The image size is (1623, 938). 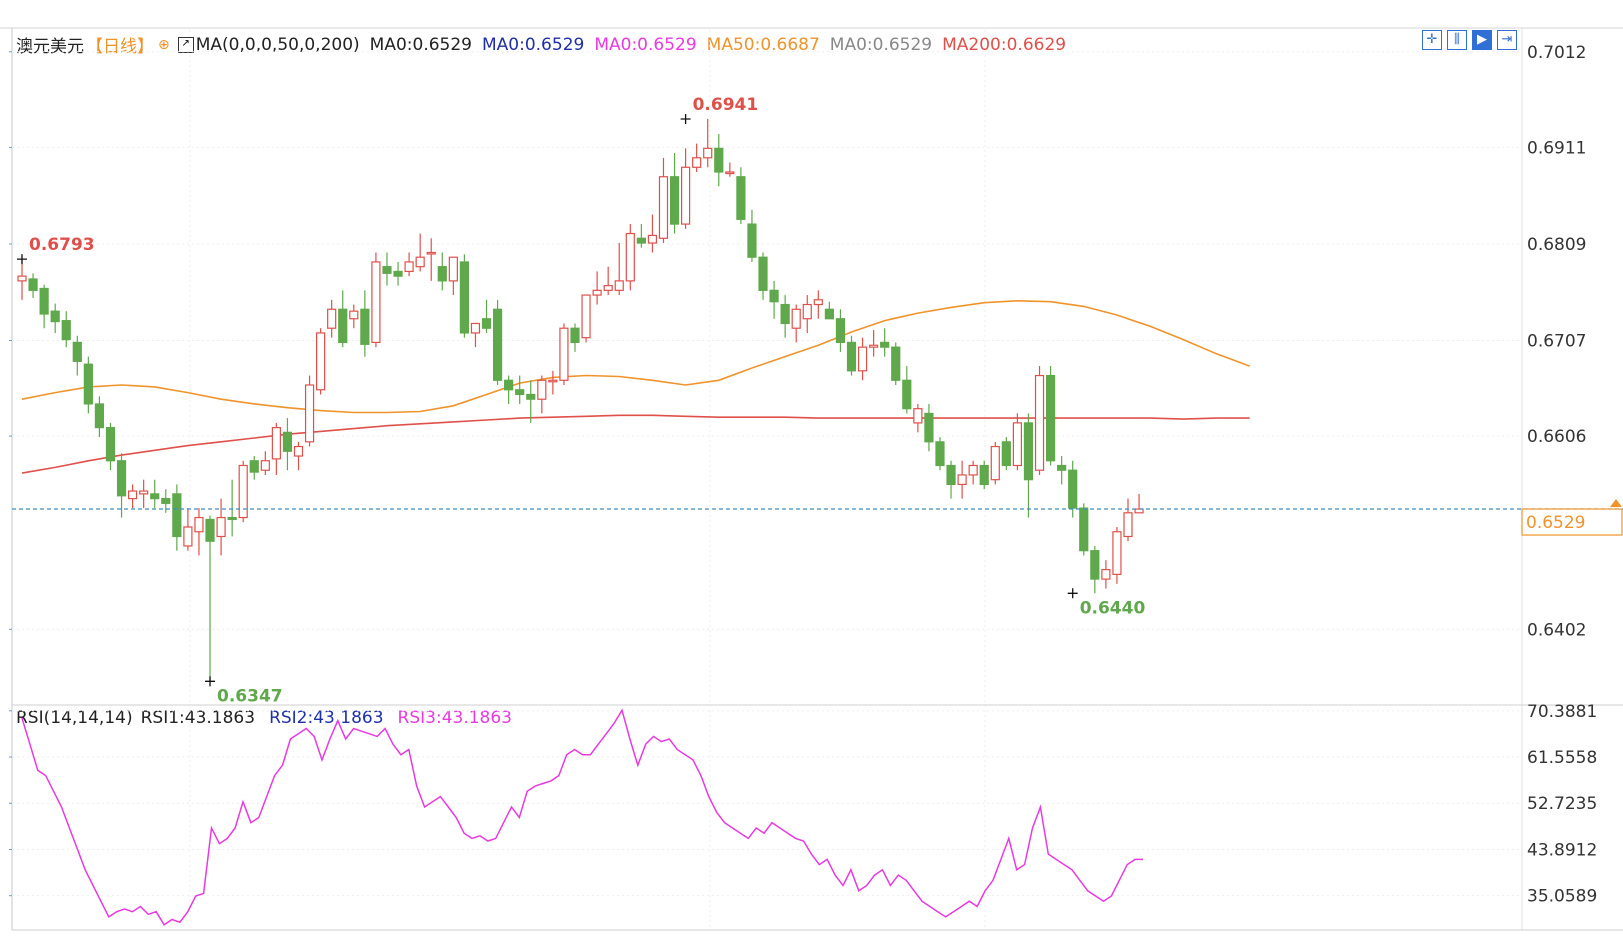 What do you see at coordinates (1556, 245) in the screenshot?
I see `price-axis-label-2: 0.6809` at bounding box center [1556, 245].